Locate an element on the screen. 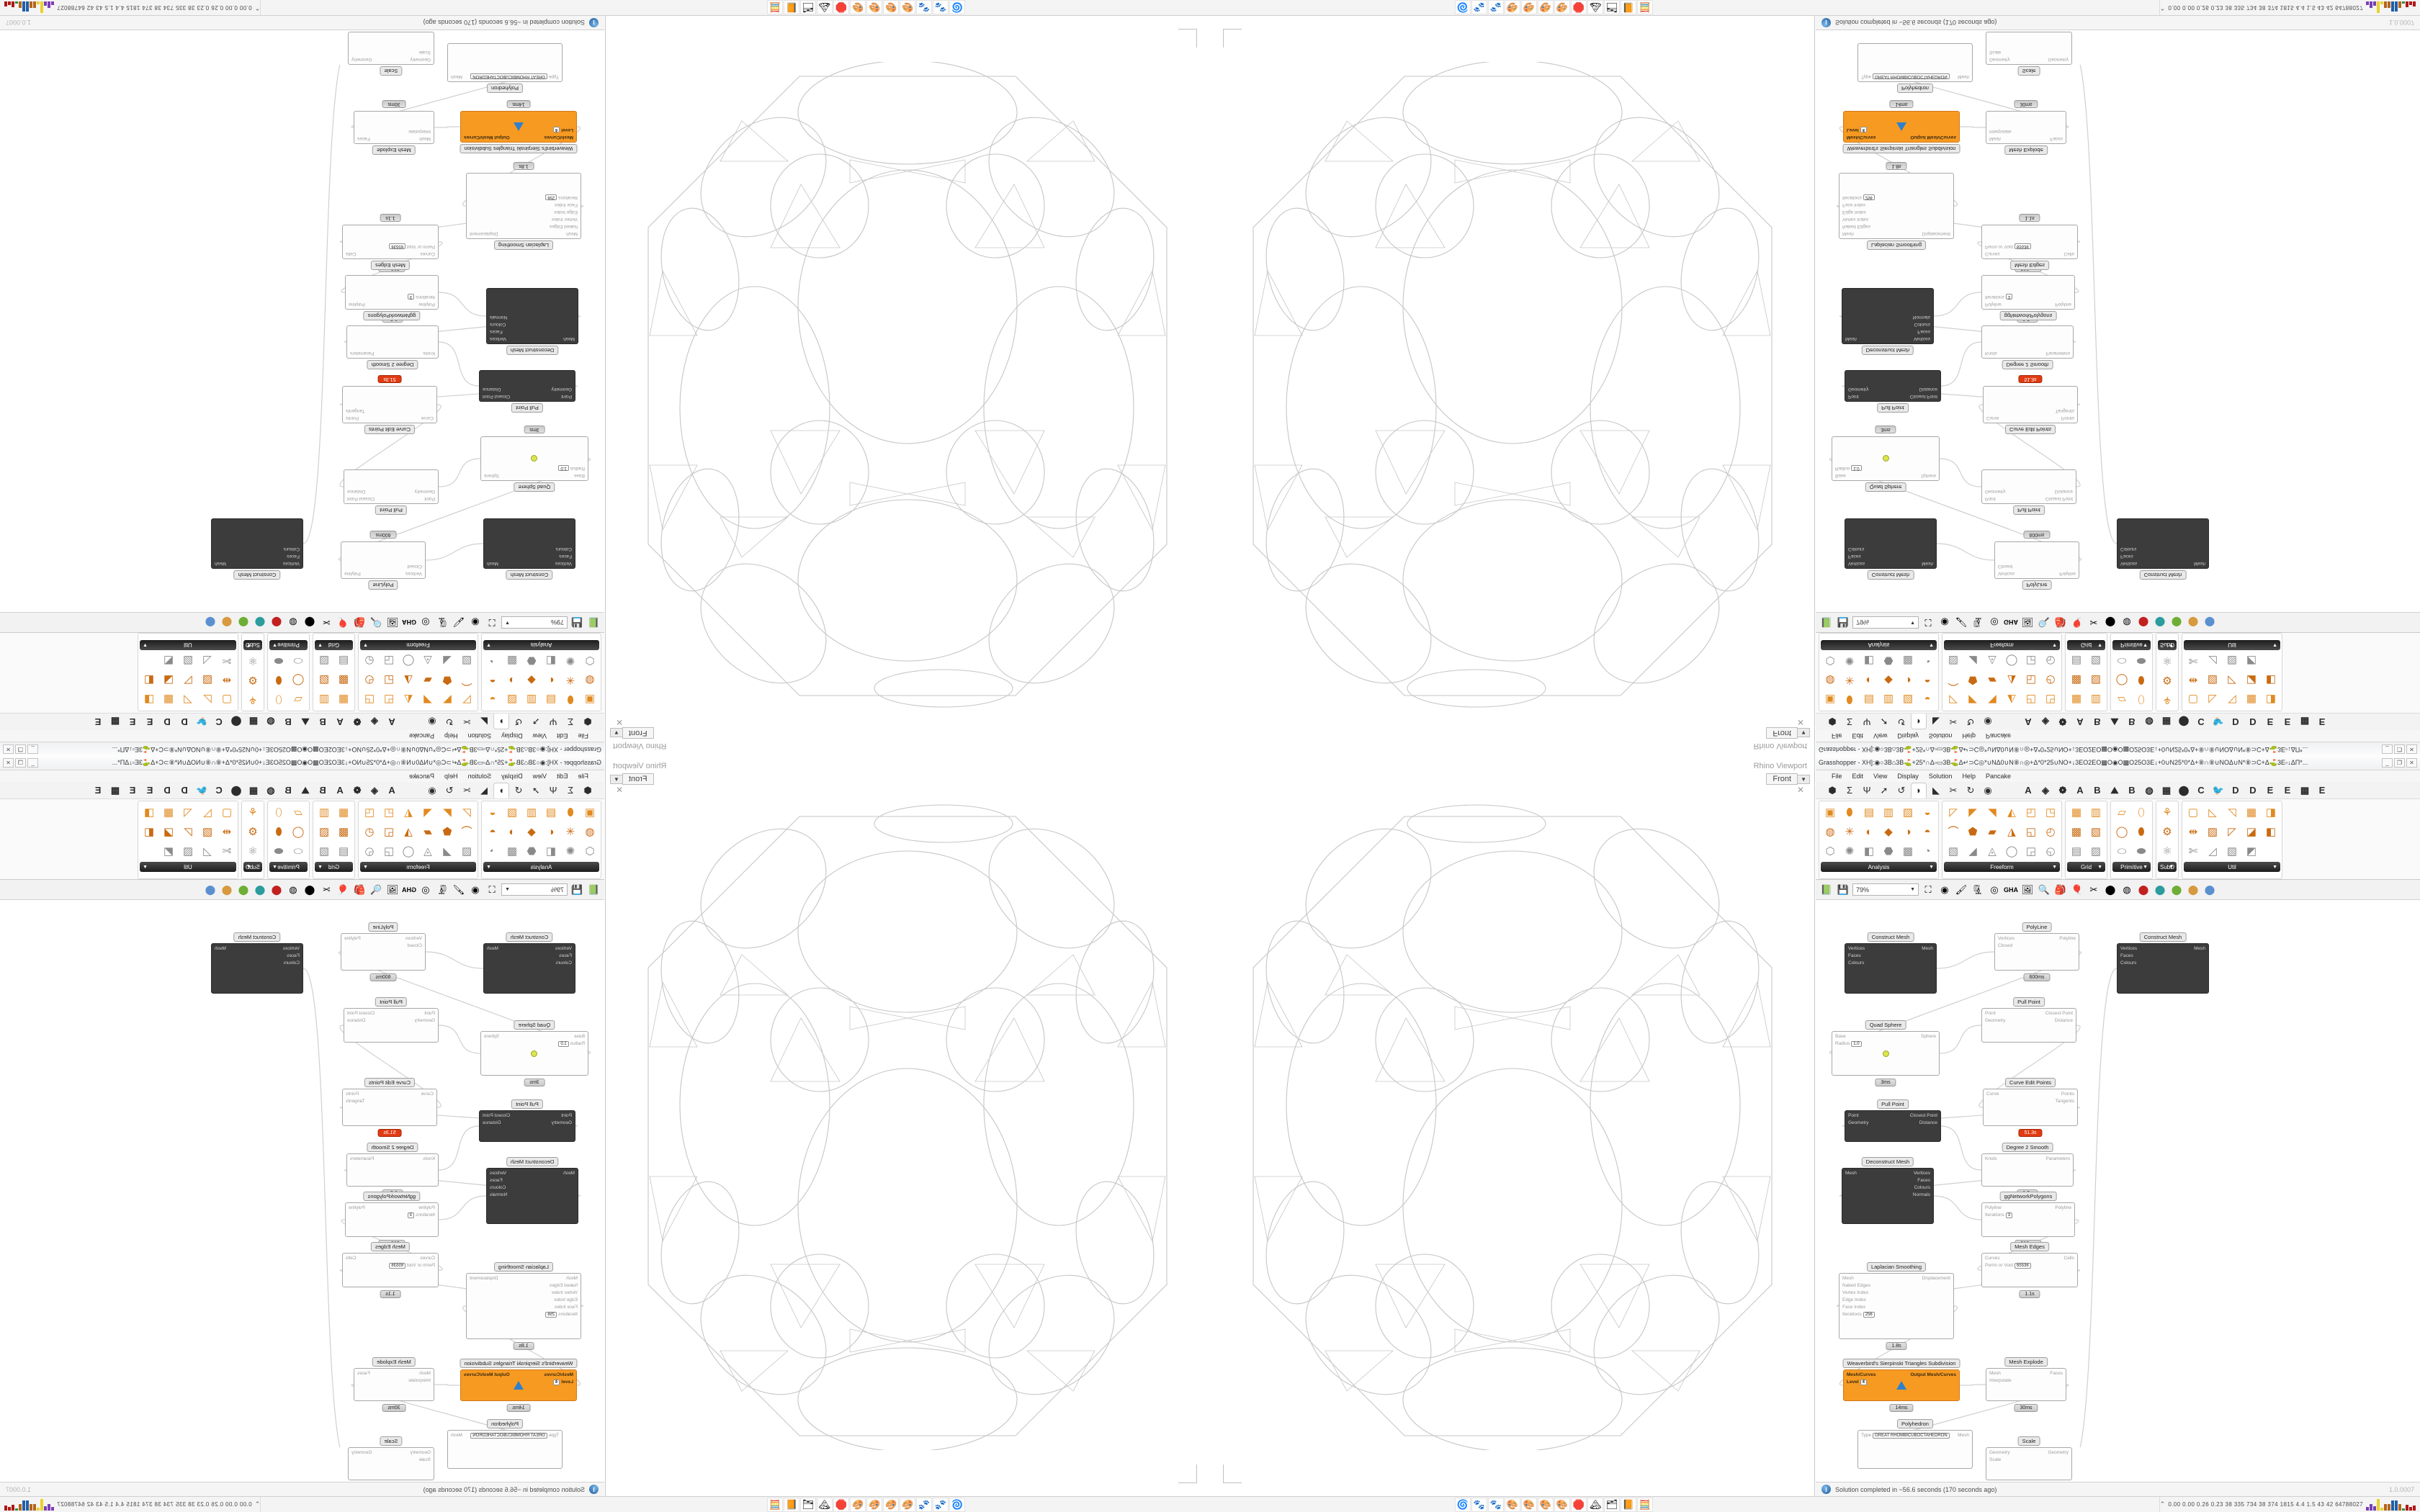  quickbar-icon-3: A is located at coordinates (2080, 721).